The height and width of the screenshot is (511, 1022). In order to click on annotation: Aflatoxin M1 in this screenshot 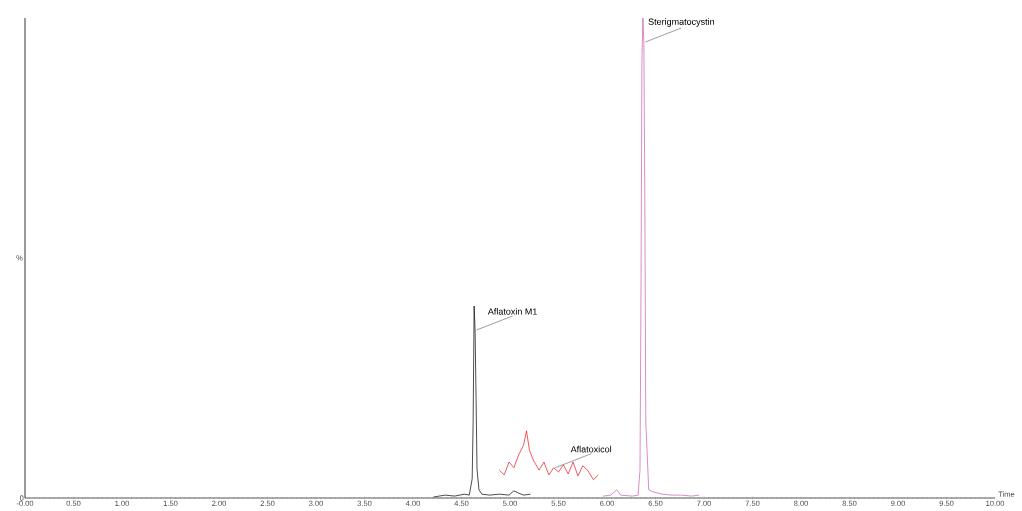, I will do `click(512, 311)`.